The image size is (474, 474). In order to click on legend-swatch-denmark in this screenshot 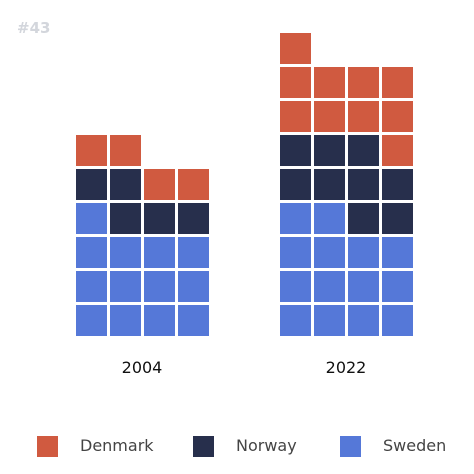, I will do `click(47, 446)`.